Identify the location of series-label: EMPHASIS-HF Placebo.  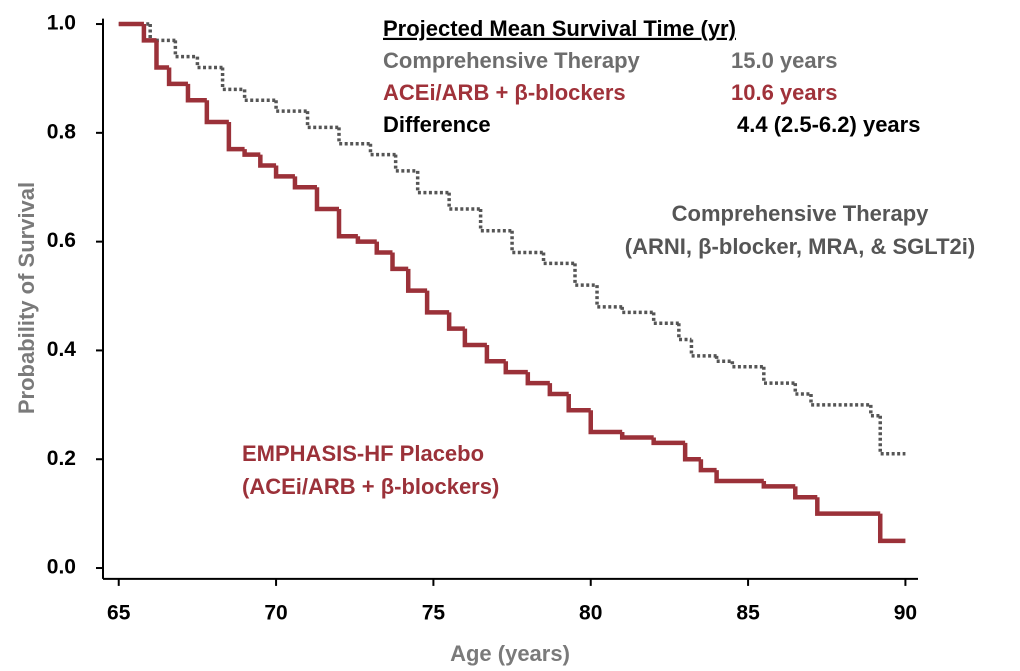
(363, 453).